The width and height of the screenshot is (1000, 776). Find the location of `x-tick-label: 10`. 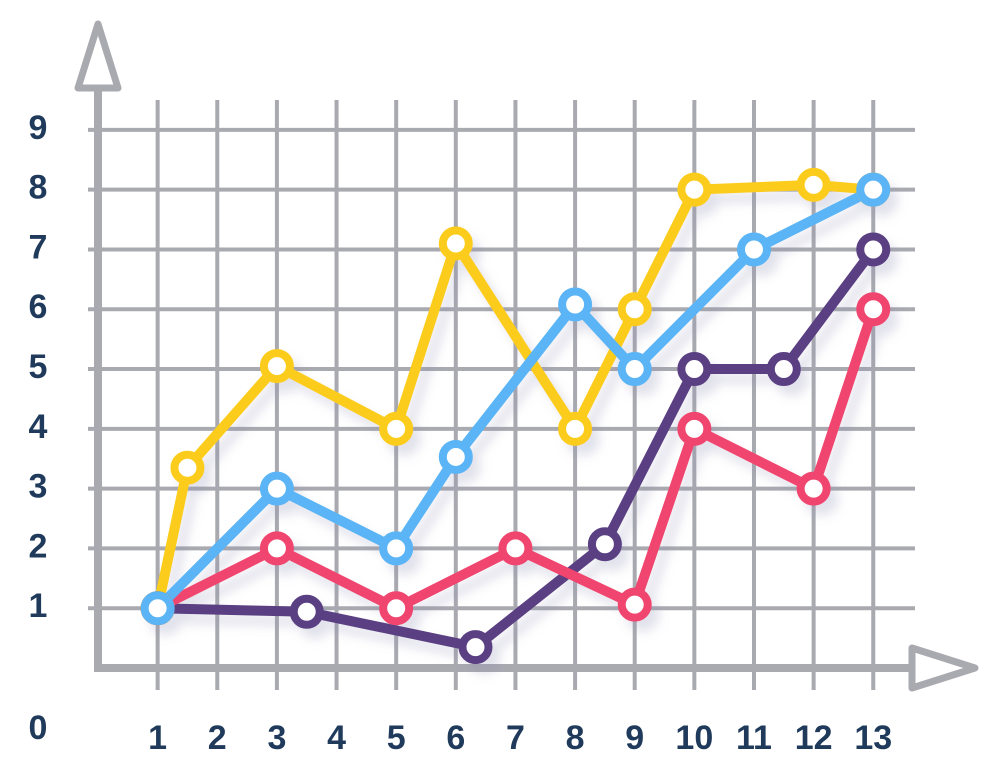

x-tick-label: 10 is located at coordinates (694, 738).